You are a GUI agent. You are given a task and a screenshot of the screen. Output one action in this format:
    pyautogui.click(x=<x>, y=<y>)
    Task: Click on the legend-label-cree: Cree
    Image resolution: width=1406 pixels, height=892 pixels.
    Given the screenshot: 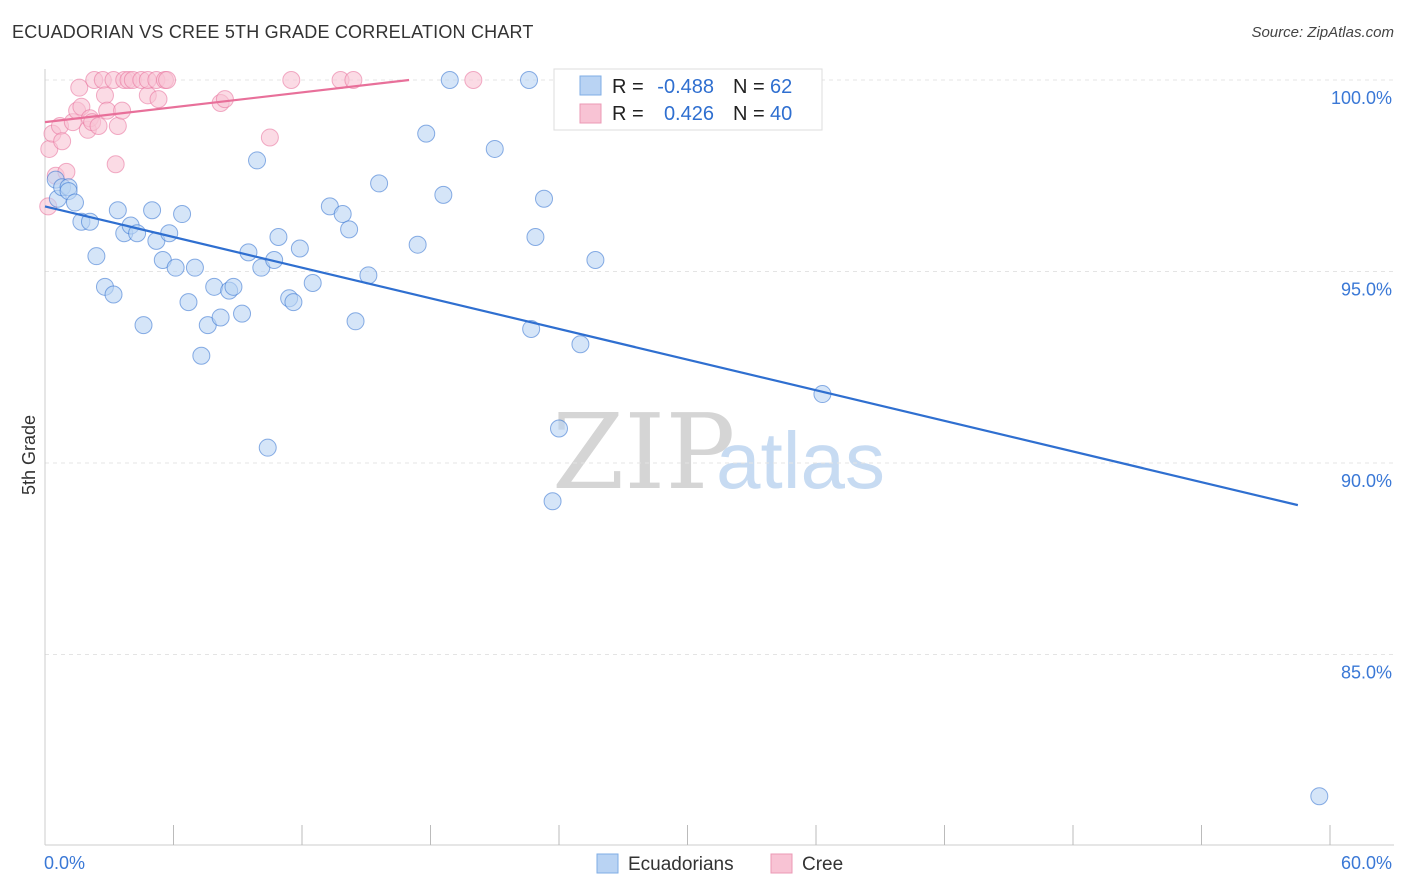 What is the action you would take?
    pyautogui.click(x=822, y=864)
    